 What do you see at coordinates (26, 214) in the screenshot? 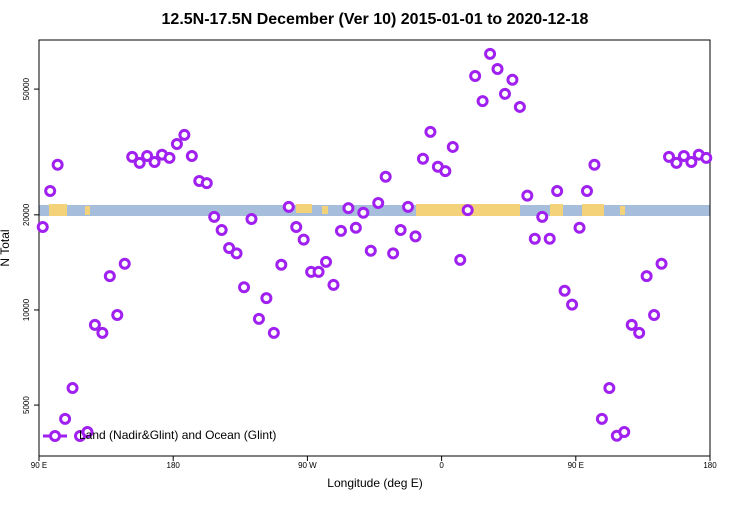
I see `y-tick-label: 20000` at bounding box center [26, 214].